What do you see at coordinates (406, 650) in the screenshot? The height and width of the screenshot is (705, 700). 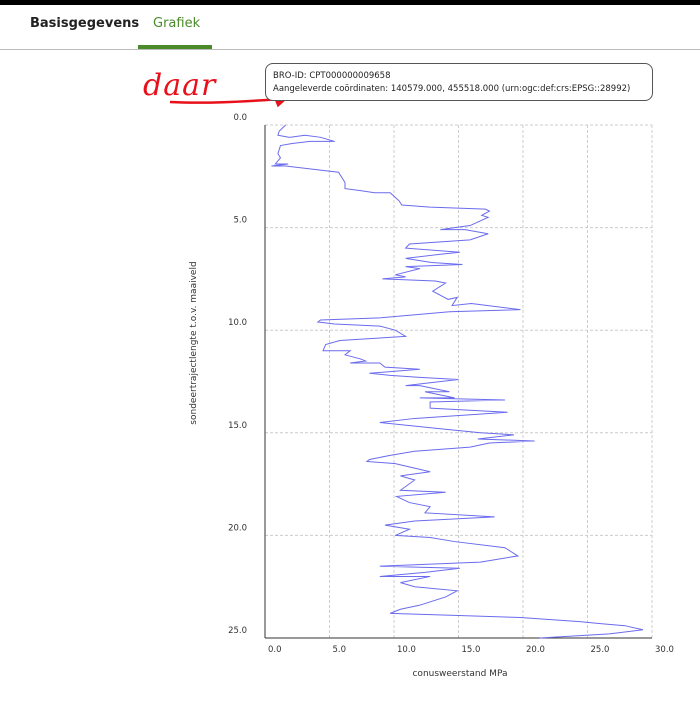 I see `x-tick-label: 10.0` at bounding box center [406, 650].